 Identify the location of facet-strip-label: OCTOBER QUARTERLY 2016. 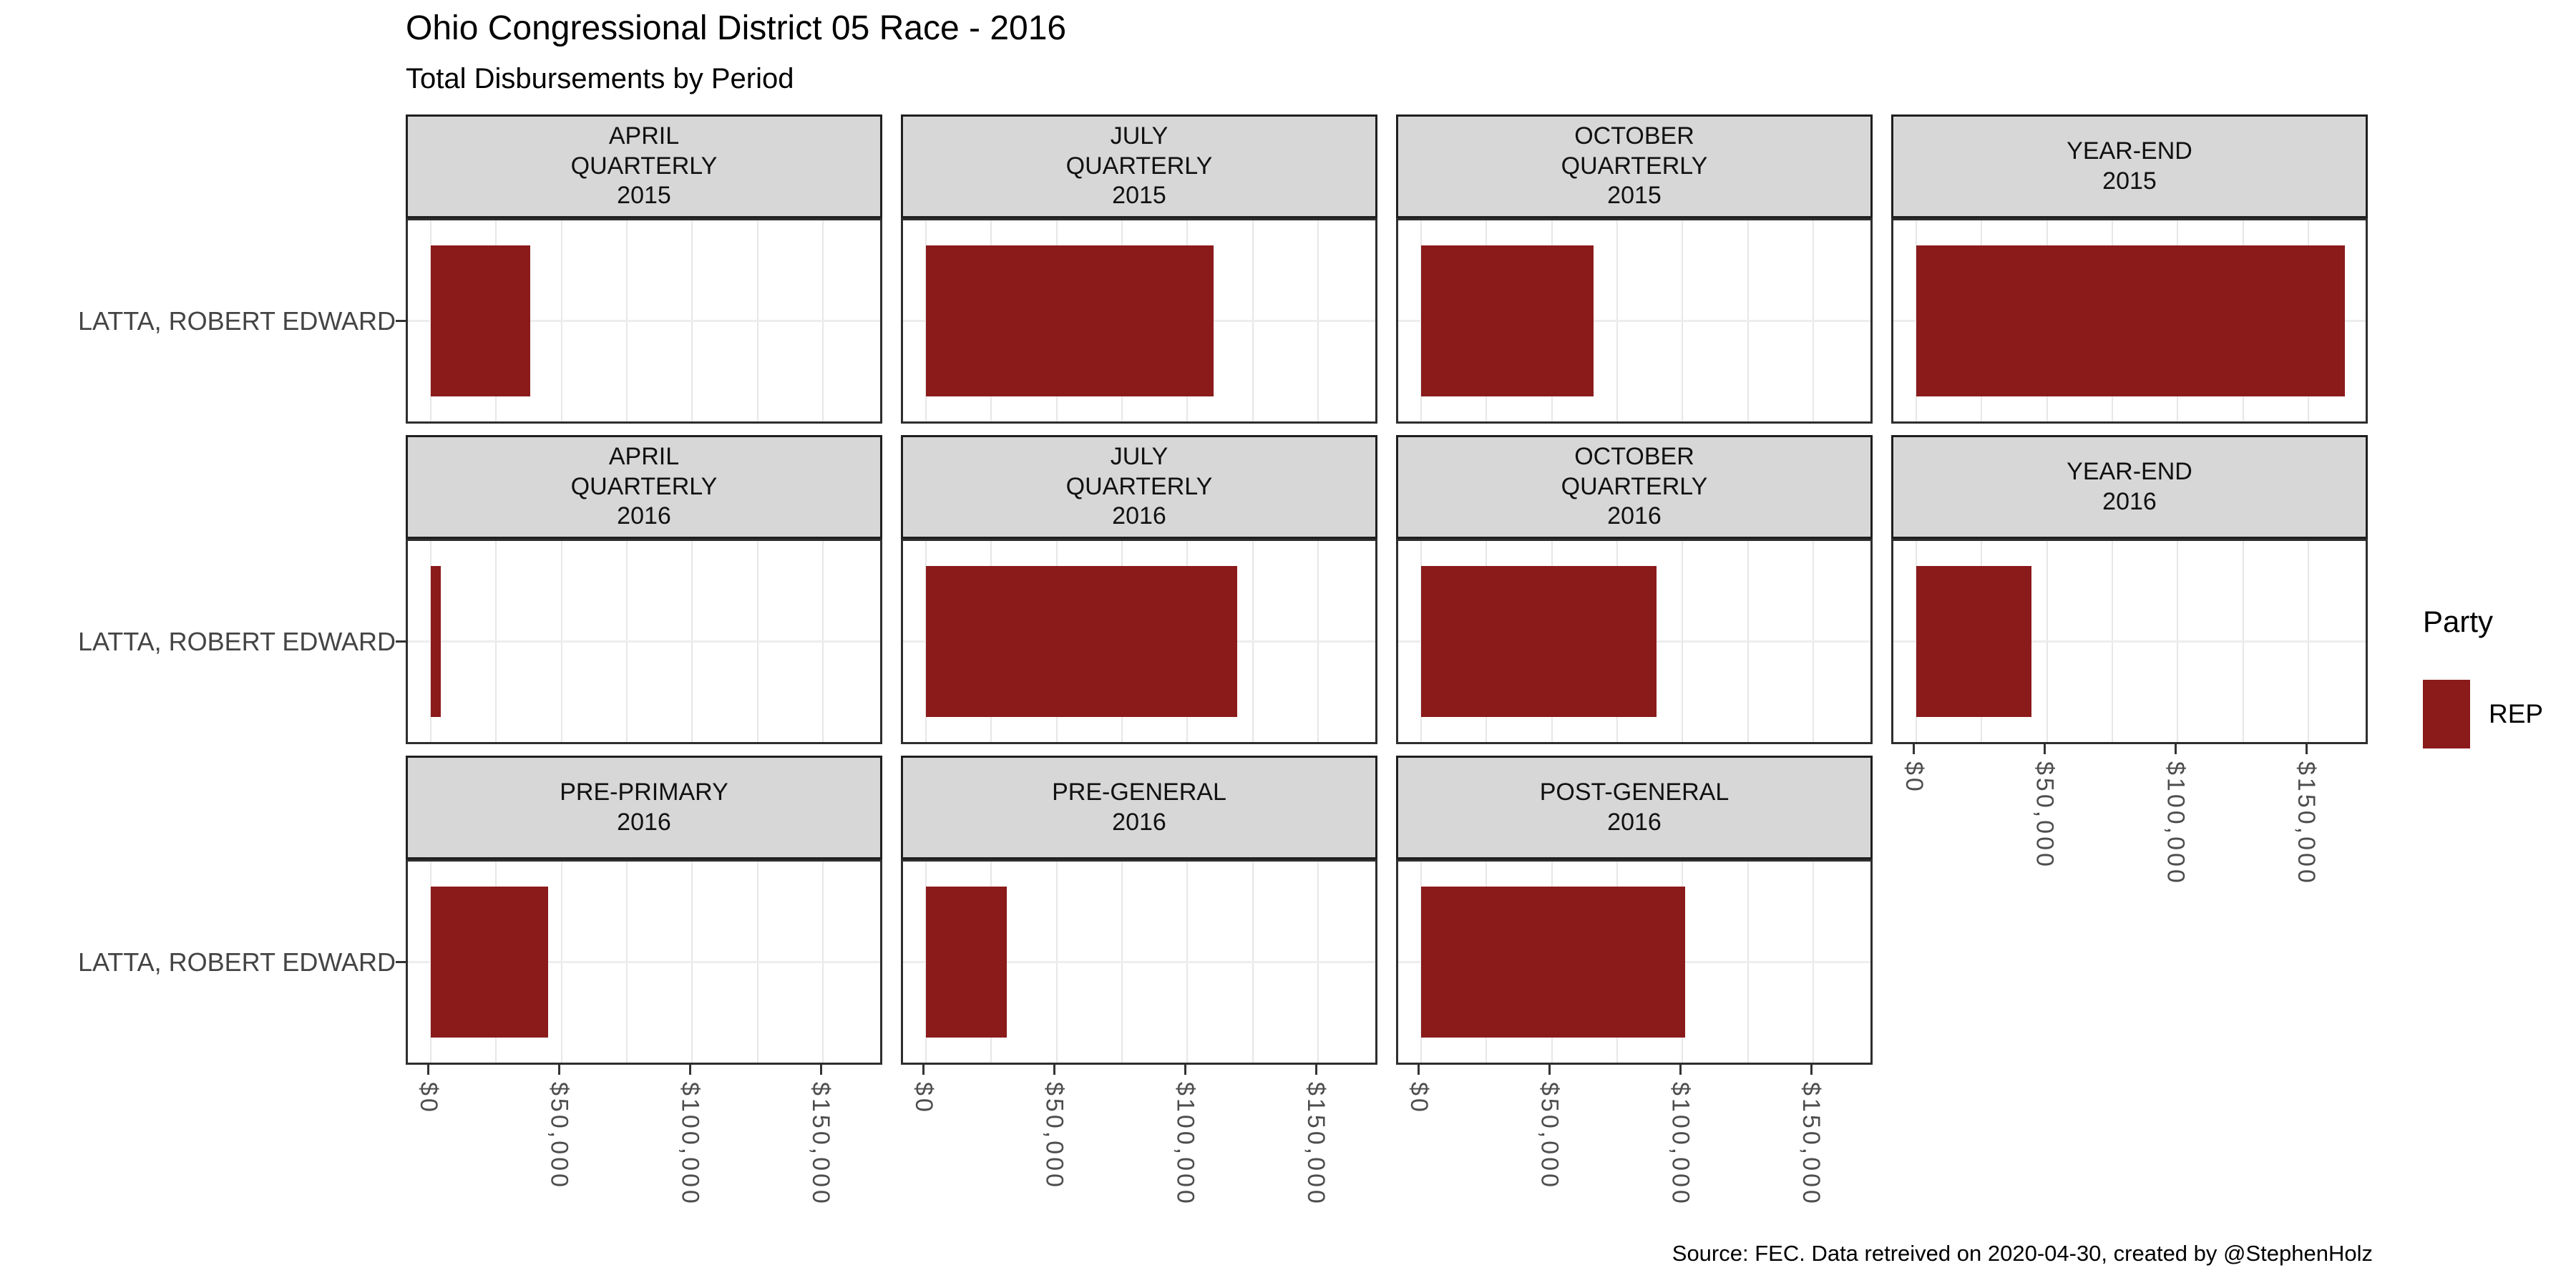
(1635, 486).